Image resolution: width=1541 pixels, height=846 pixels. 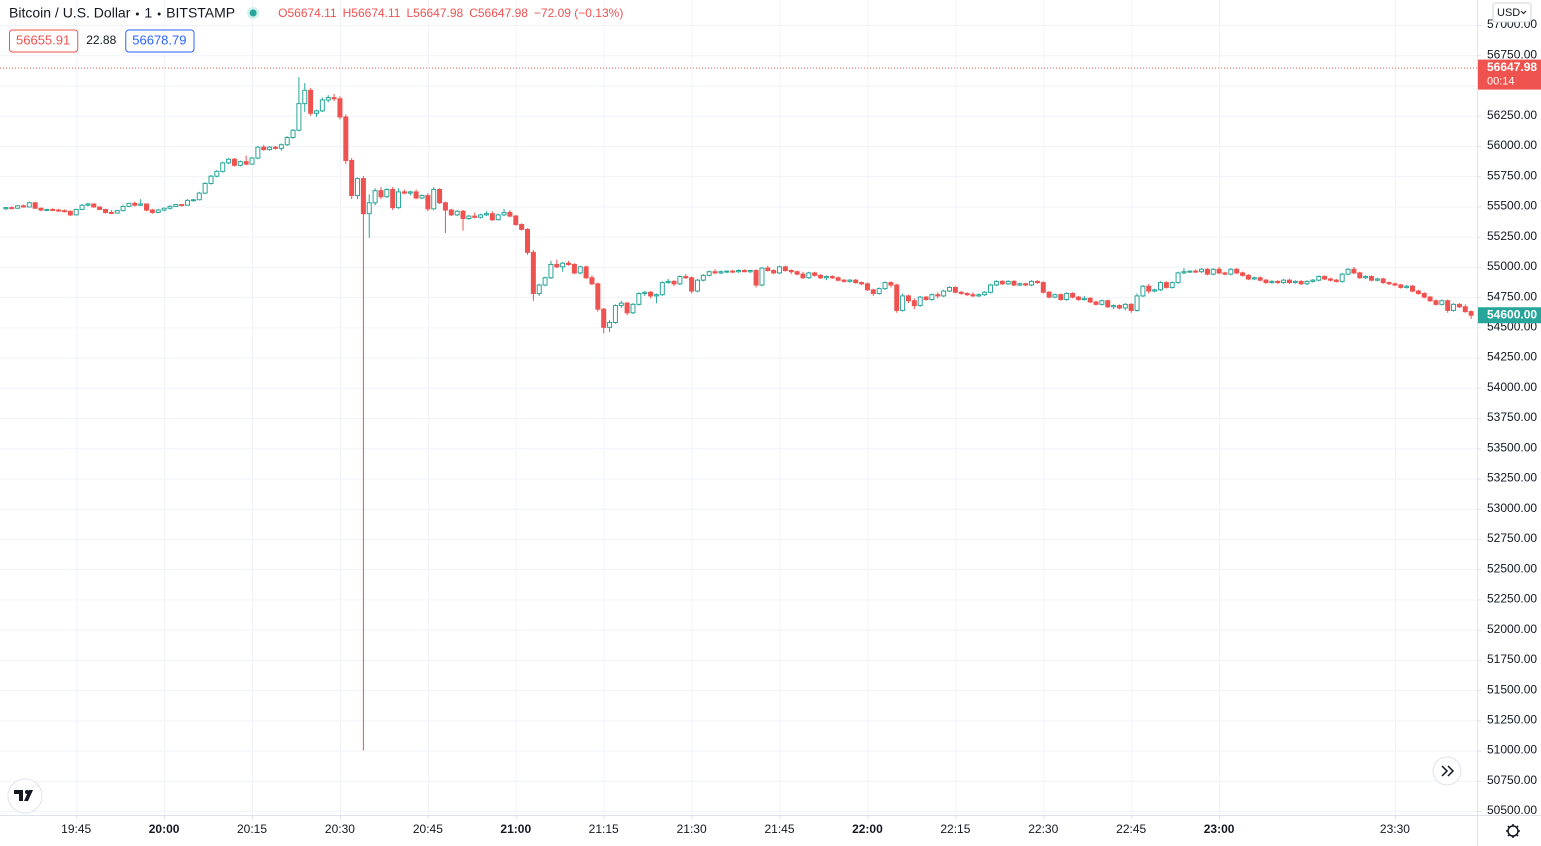 I want to click on buy-box, so click(x=160, y=41).